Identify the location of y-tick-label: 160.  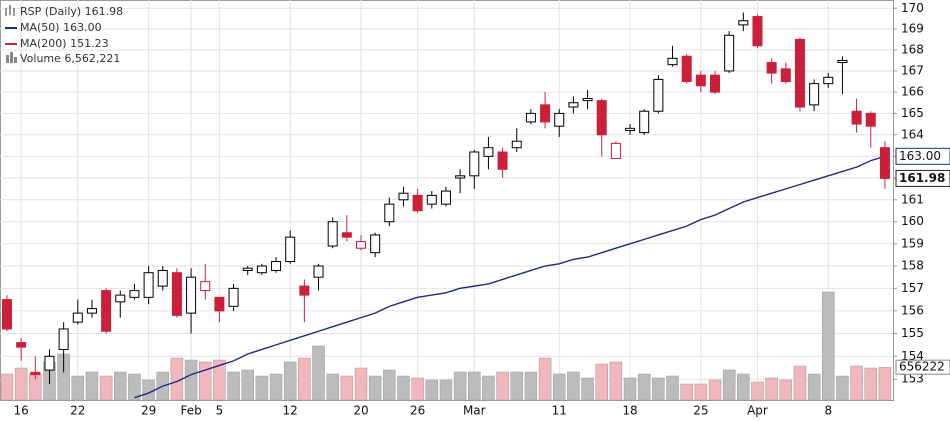
(912, 221).